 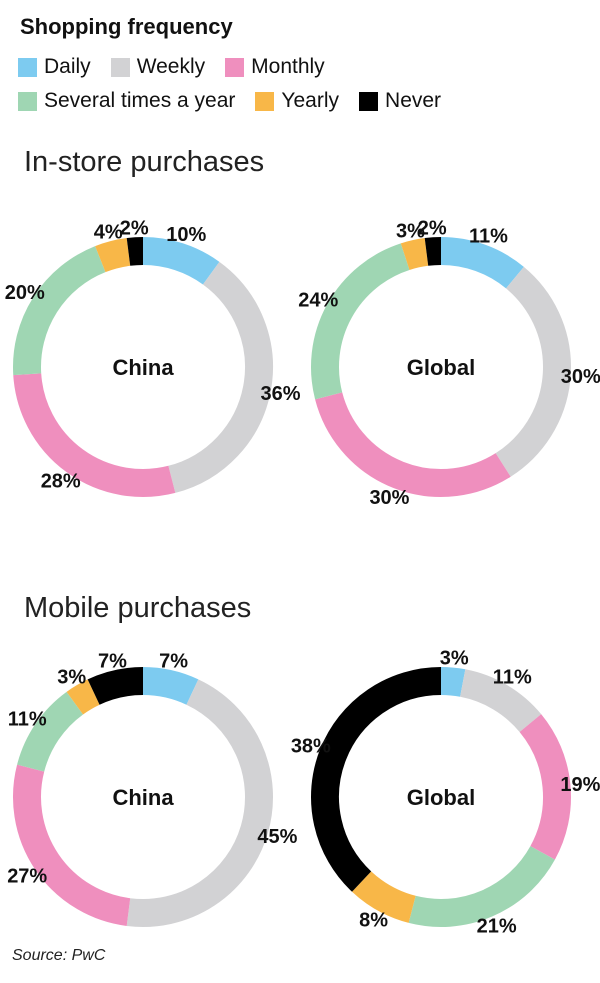 What do you see at coordinates (25, 293) in the screenshot?
I see `slice-label-0-several-times-a-year: 20%` at bounding box center [25, 293].